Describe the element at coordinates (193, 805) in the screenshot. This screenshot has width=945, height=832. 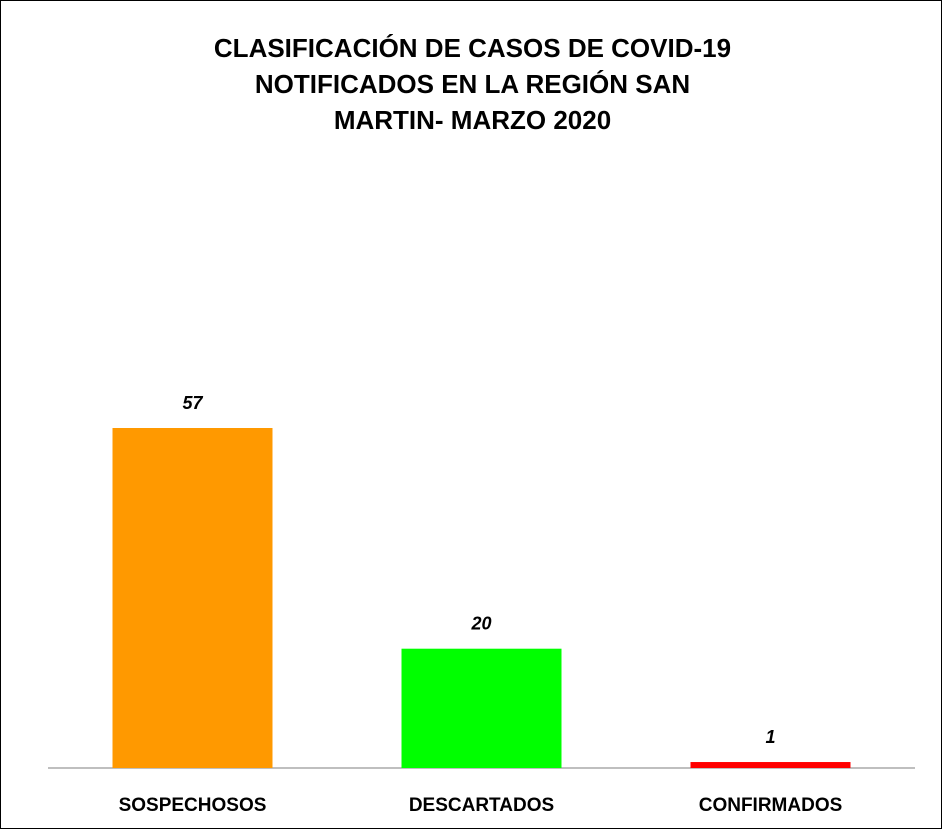
I see `x-tick-label: SOSPECHOSOS` at that location.